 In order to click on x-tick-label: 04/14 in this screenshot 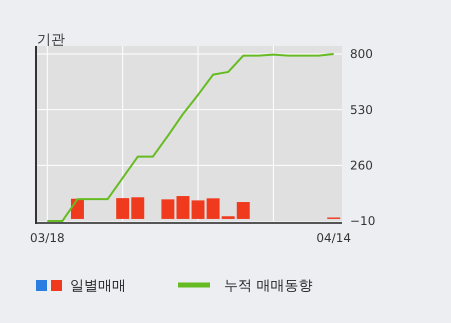, I will do `click(334, 238)`.